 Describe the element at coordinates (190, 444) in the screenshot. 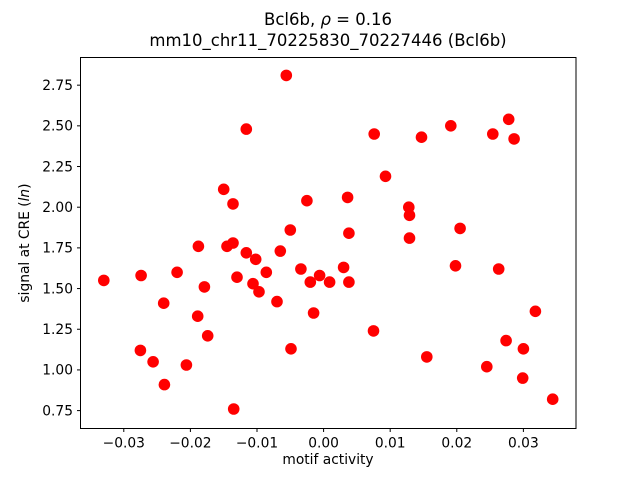

I see `x-tick-label: −0.02` at that location.